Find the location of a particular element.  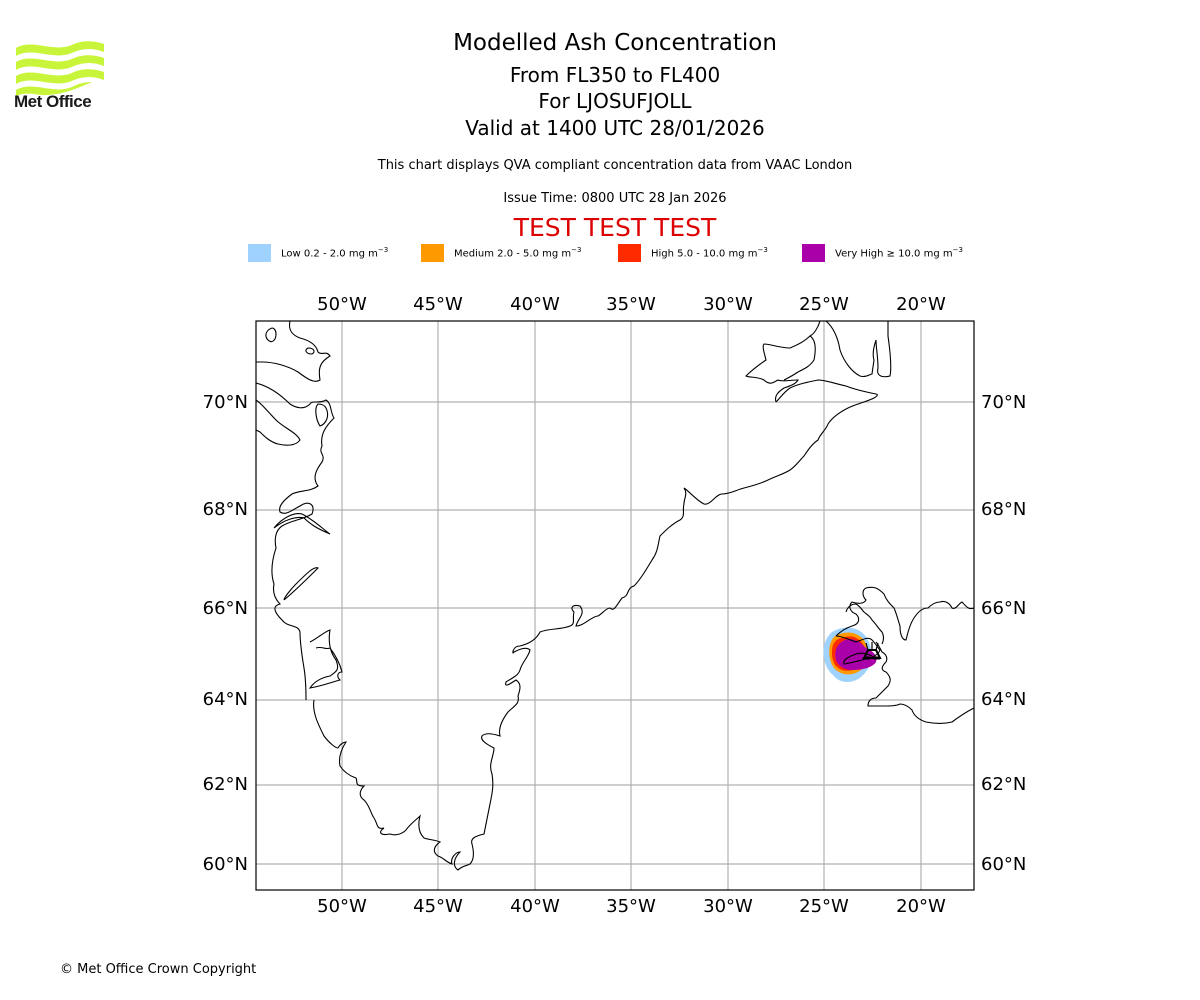

lat-label-right: 66°N is located at coordinates (1003, 608).